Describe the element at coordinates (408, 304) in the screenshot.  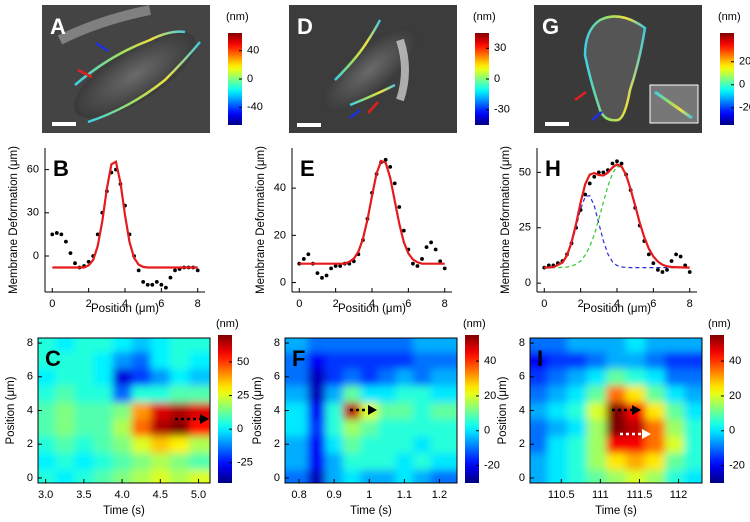
I see `x-tick-label: 6` at that location.